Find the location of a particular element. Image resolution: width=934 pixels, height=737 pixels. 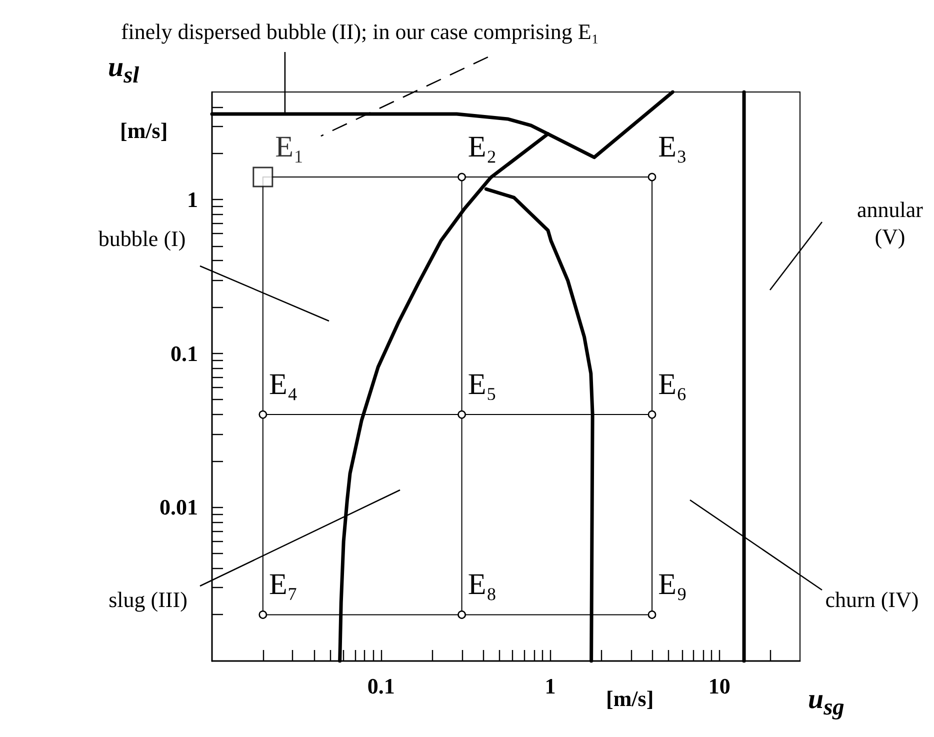

text: slug (III) is located at coordinates (148, 599).